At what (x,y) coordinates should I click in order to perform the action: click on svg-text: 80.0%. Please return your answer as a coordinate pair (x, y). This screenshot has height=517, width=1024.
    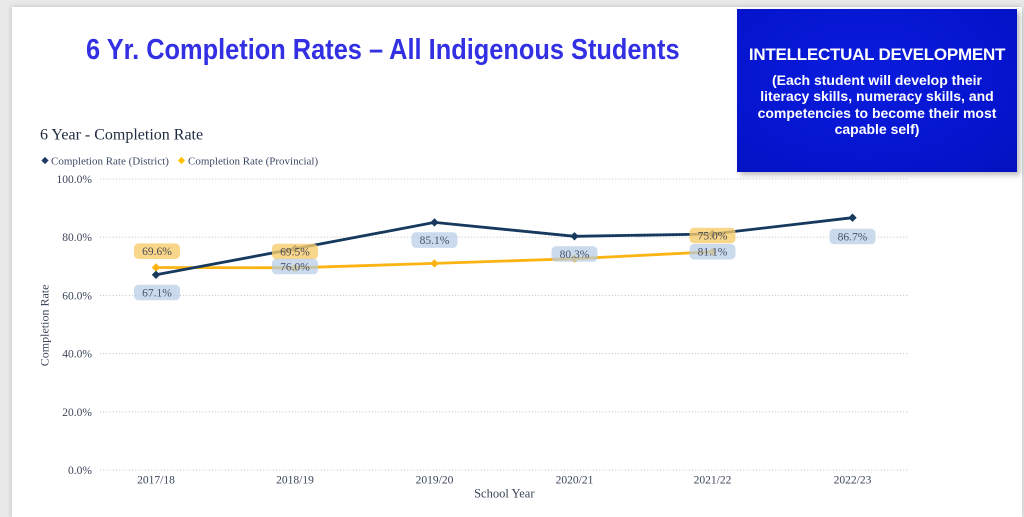
    Looking at the image, I should click on (77, 238).